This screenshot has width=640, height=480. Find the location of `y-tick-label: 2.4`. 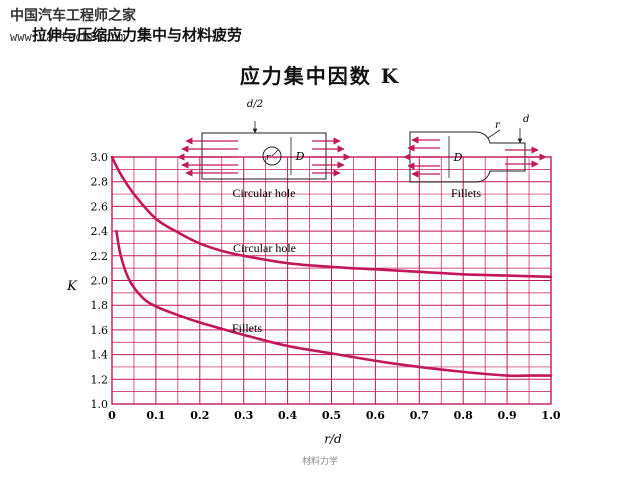

y-tick-label: 2.4 is located at coordinates (100, 231).